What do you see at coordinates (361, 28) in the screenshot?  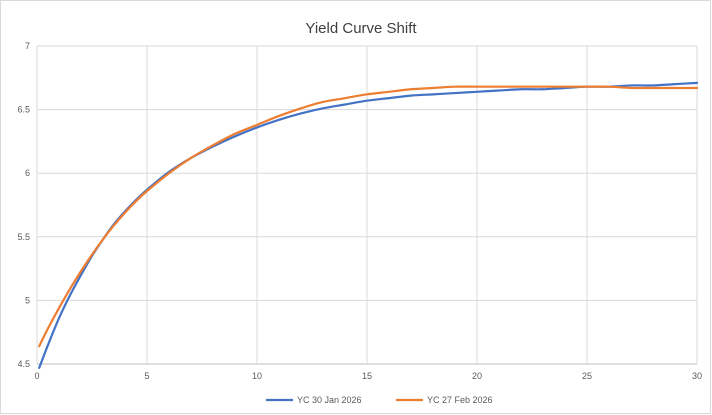 I see `chart-title: Yield Curve Shift` at bounding box center [361, 28].